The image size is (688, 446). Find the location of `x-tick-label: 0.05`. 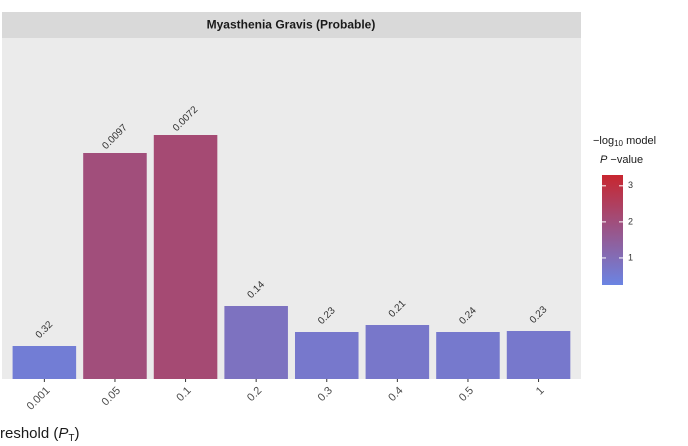

x-tick-label: 0.05 is located at coordinates (112, 397).